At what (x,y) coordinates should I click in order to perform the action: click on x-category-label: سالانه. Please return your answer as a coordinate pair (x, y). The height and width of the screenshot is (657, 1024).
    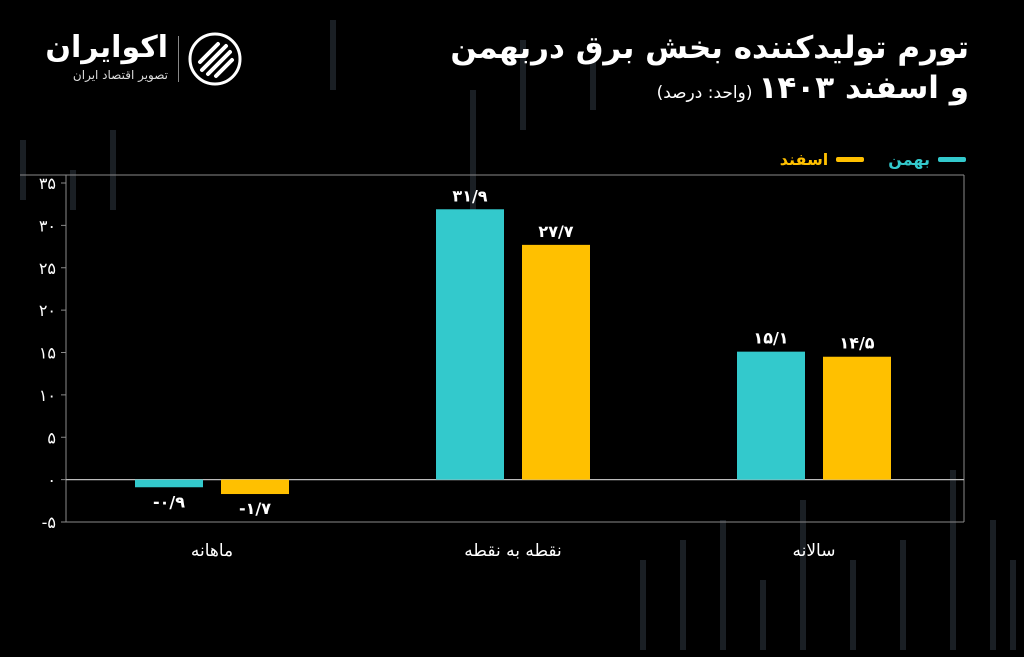
    Looking at the image, I should click on (814, 551).